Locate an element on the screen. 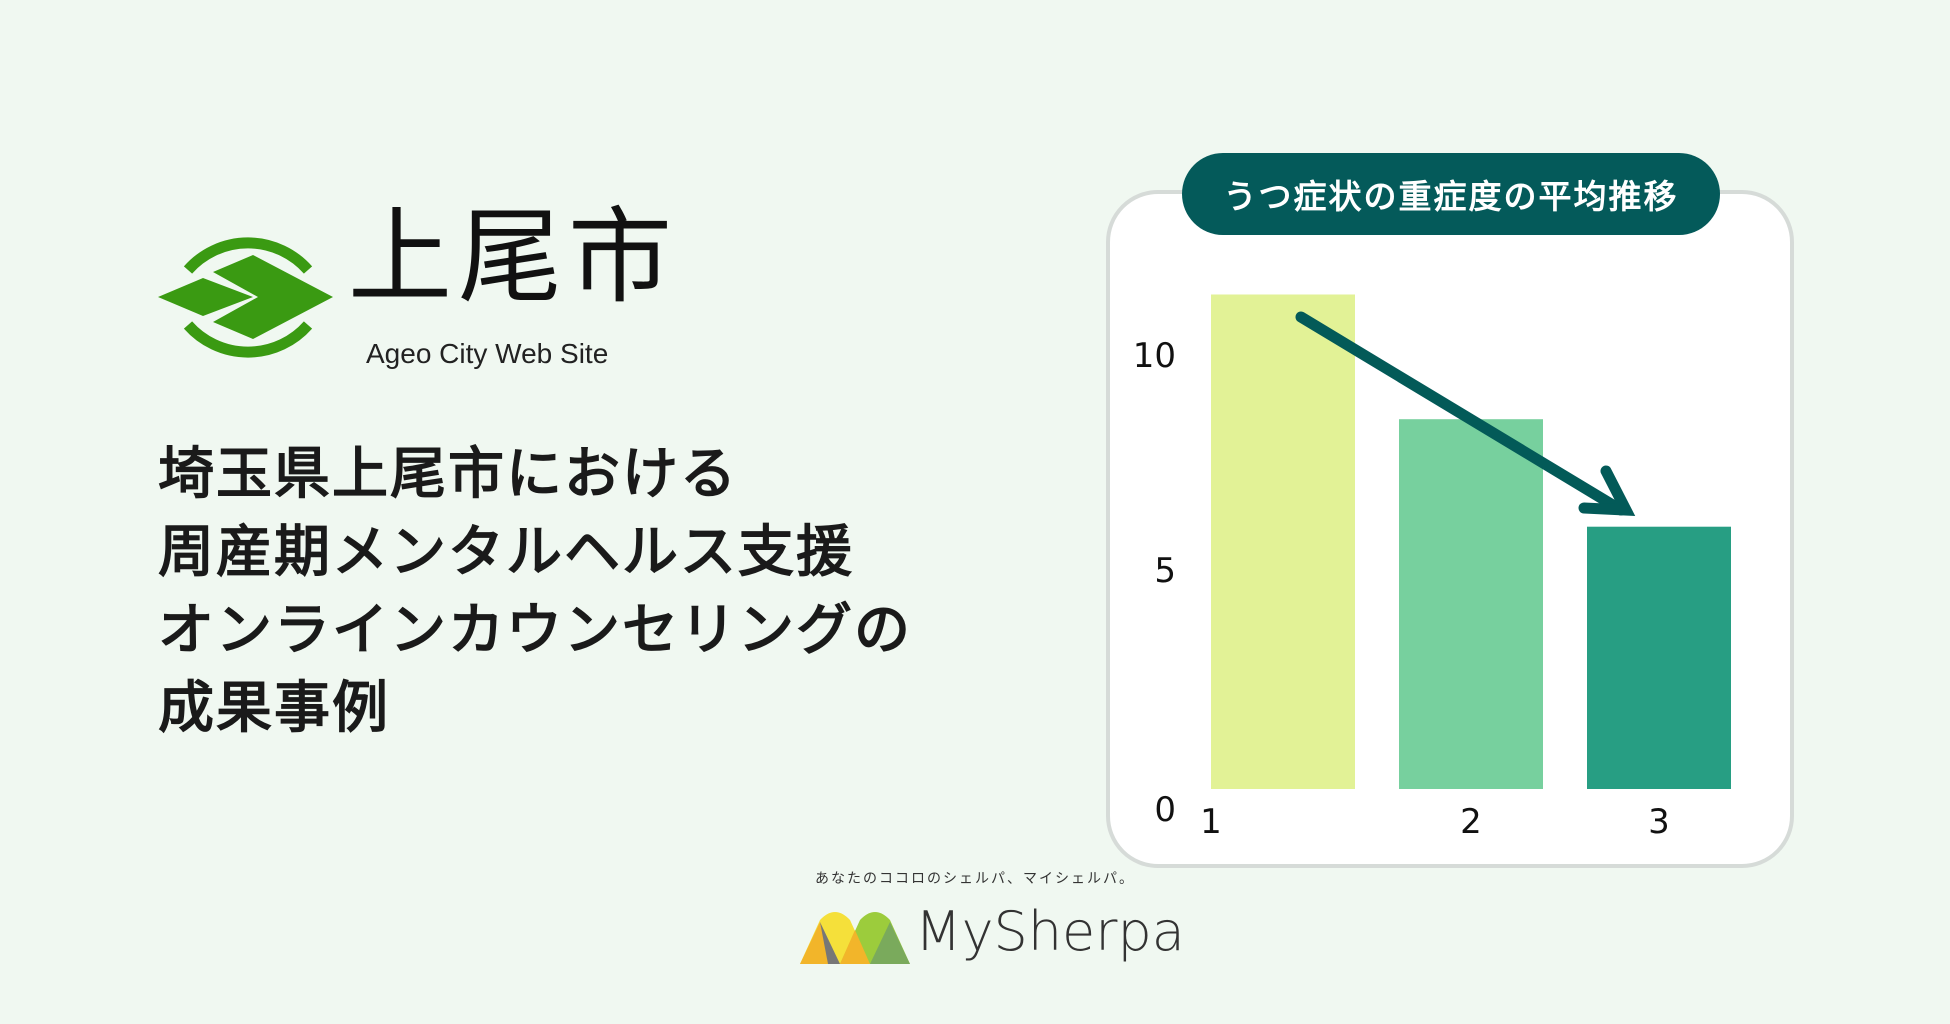  y-tick-label: 5 is located at coordinates (1165, 571).